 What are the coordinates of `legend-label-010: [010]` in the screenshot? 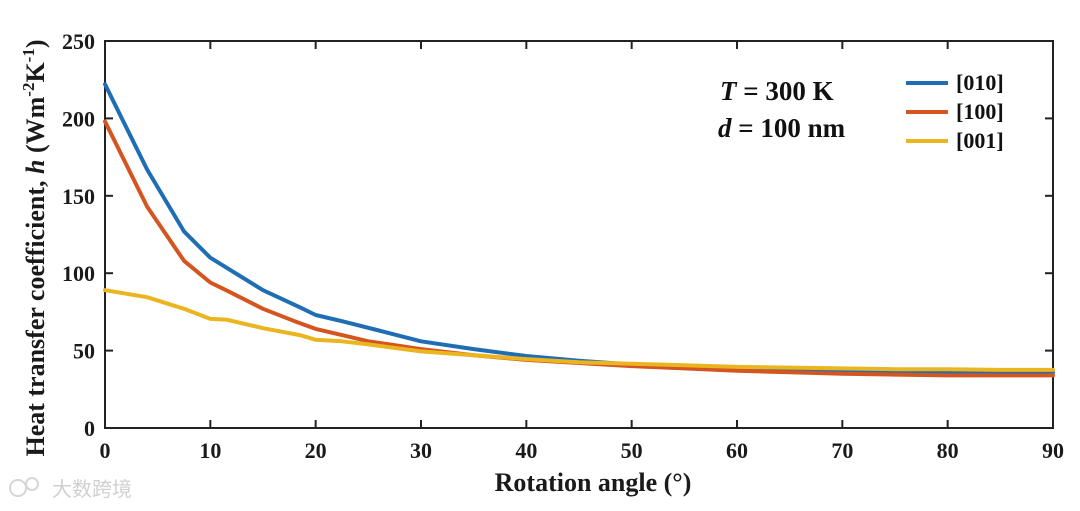 It's located at (980, 82).